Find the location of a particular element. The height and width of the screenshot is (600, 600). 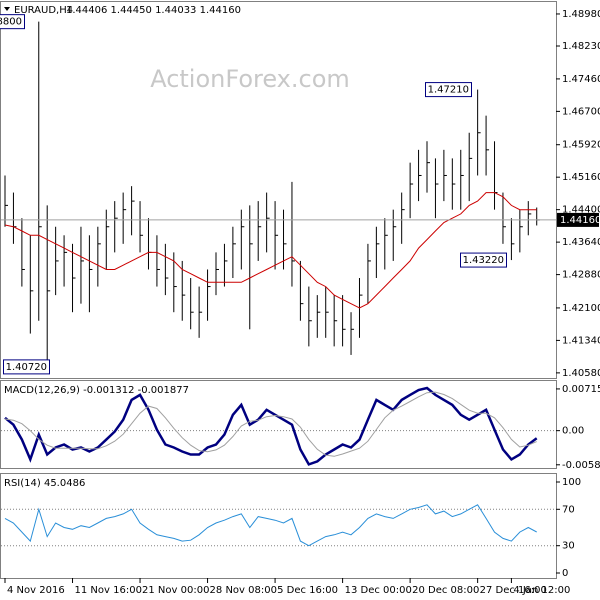

annotation-label: 1.47210 is located at coordinates (448, 90).